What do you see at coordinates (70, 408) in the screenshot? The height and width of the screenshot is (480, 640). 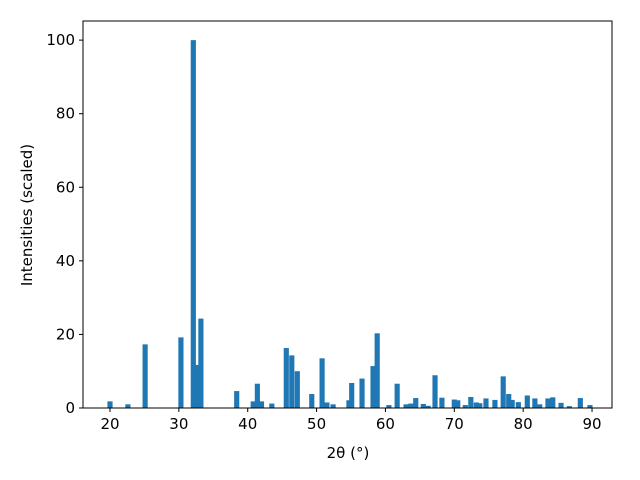 I see `y-tick-label: 0` at bounding box center [70, 408].